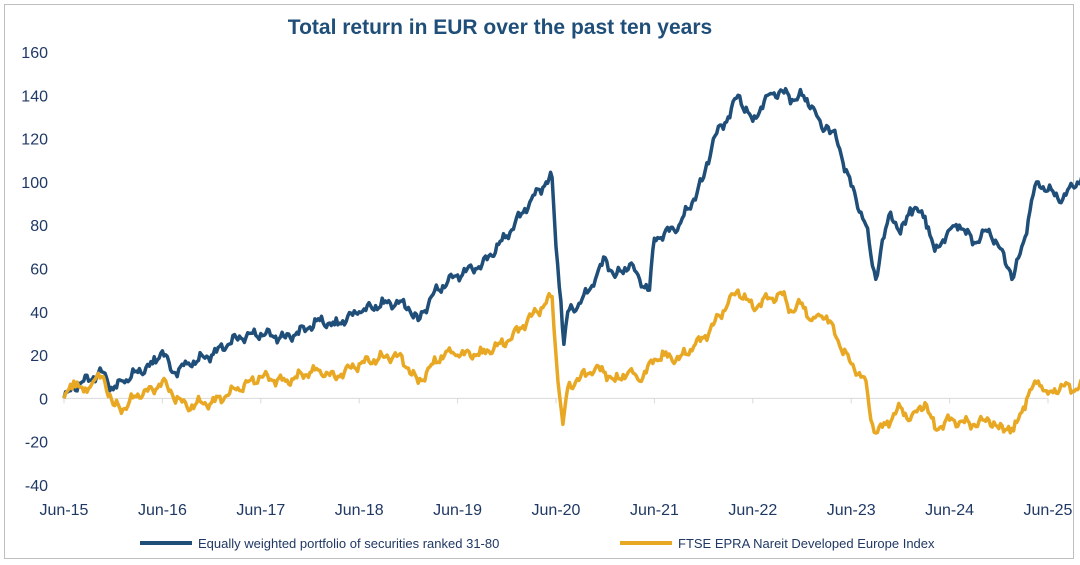 The height and width of the screenshot is (565, 1080). Describe the element at coordinates (43, 399) in the screenshot. I see `y-tick-label: 0` at that location.